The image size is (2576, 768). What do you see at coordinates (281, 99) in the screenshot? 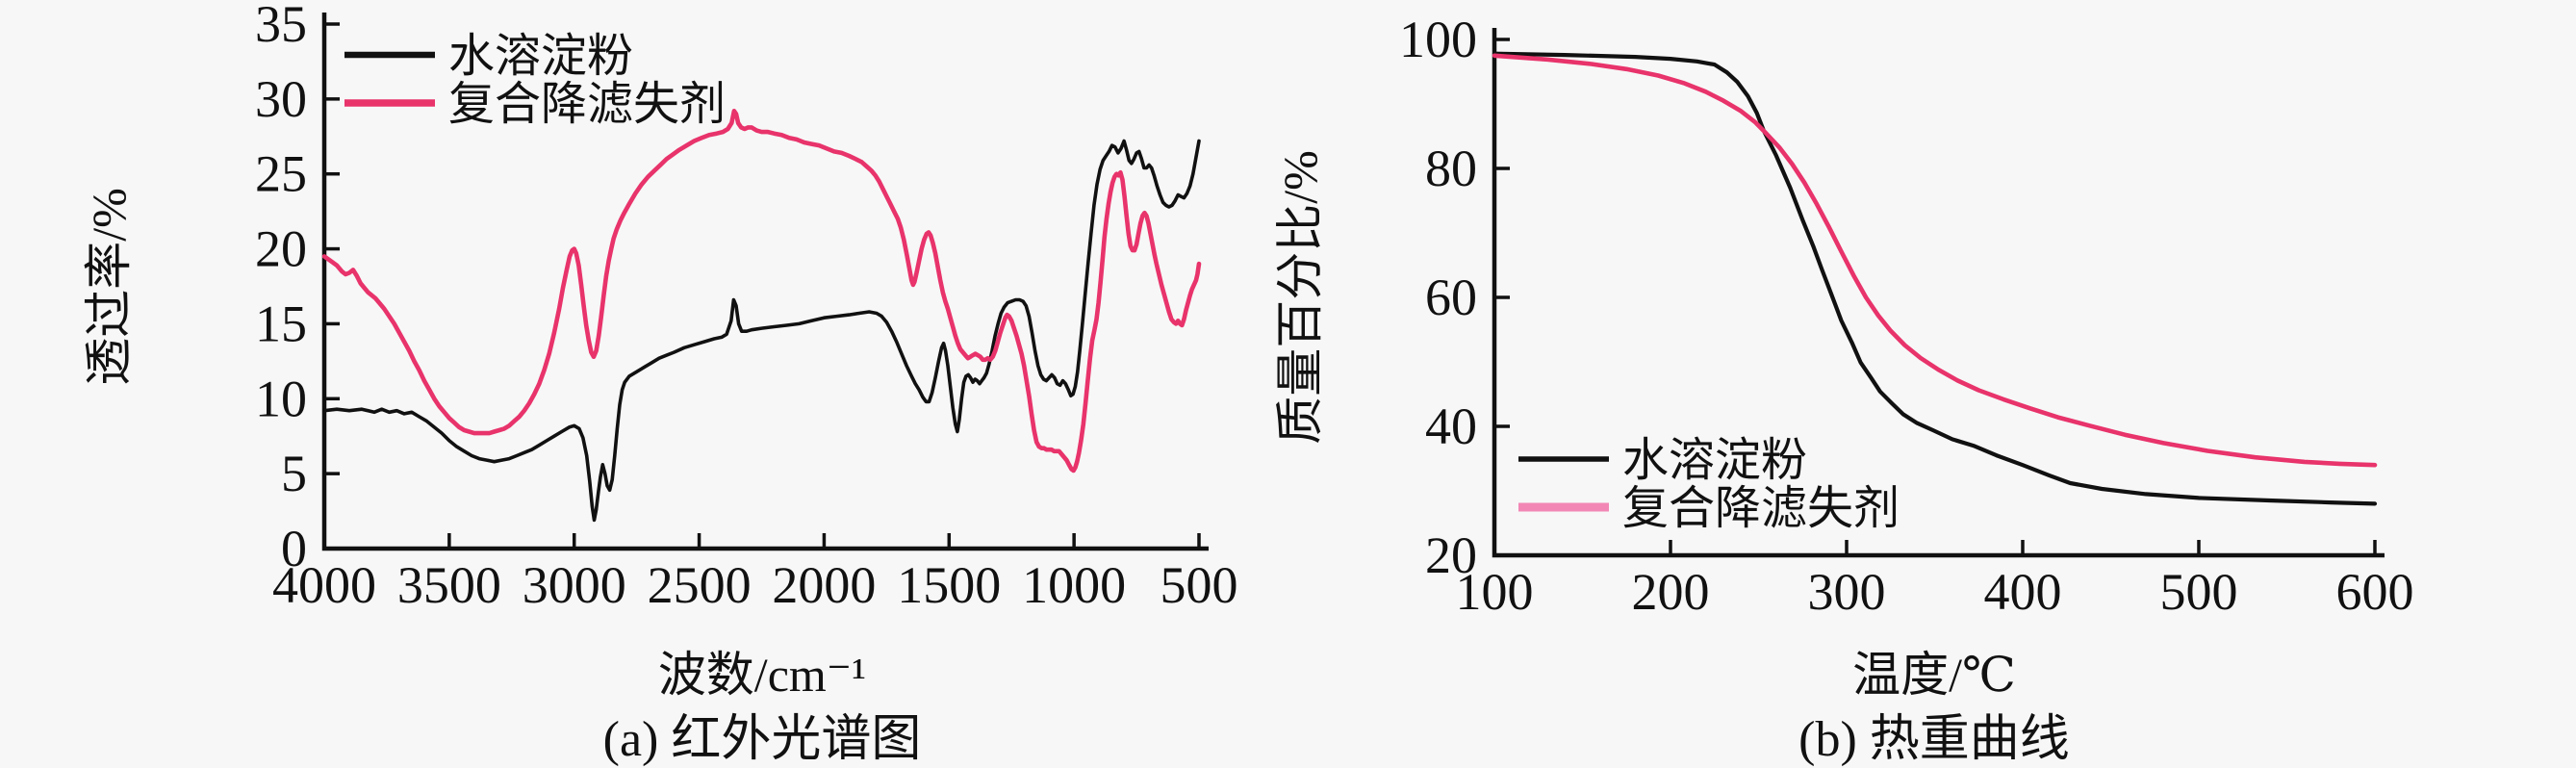
I see `y-tick-label: 30` at bounding box center [281, 99].